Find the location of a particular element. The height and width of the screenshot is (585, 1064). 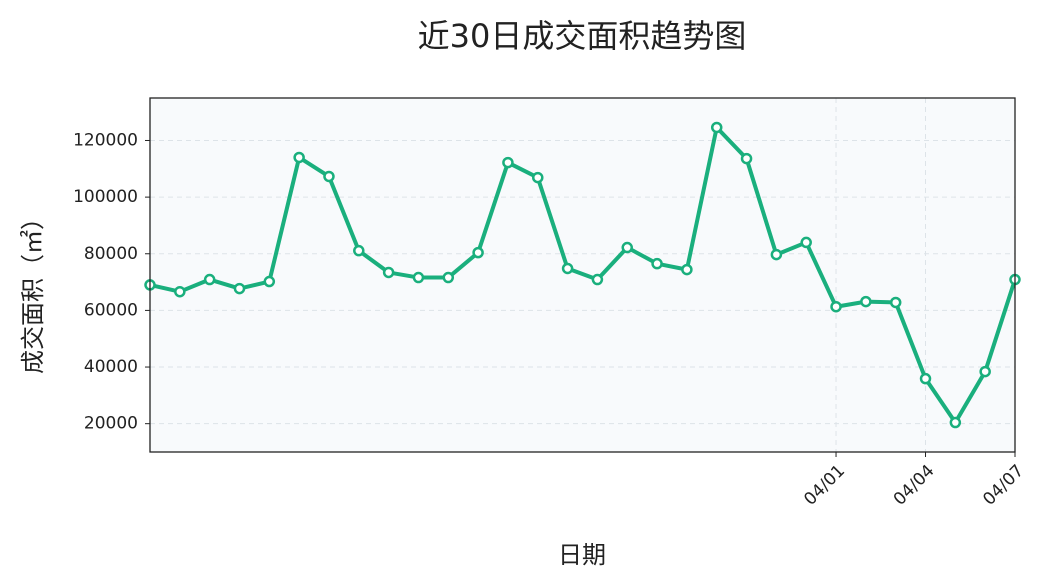

x-axis-label: 日期 is located at coordinates (582, 555).